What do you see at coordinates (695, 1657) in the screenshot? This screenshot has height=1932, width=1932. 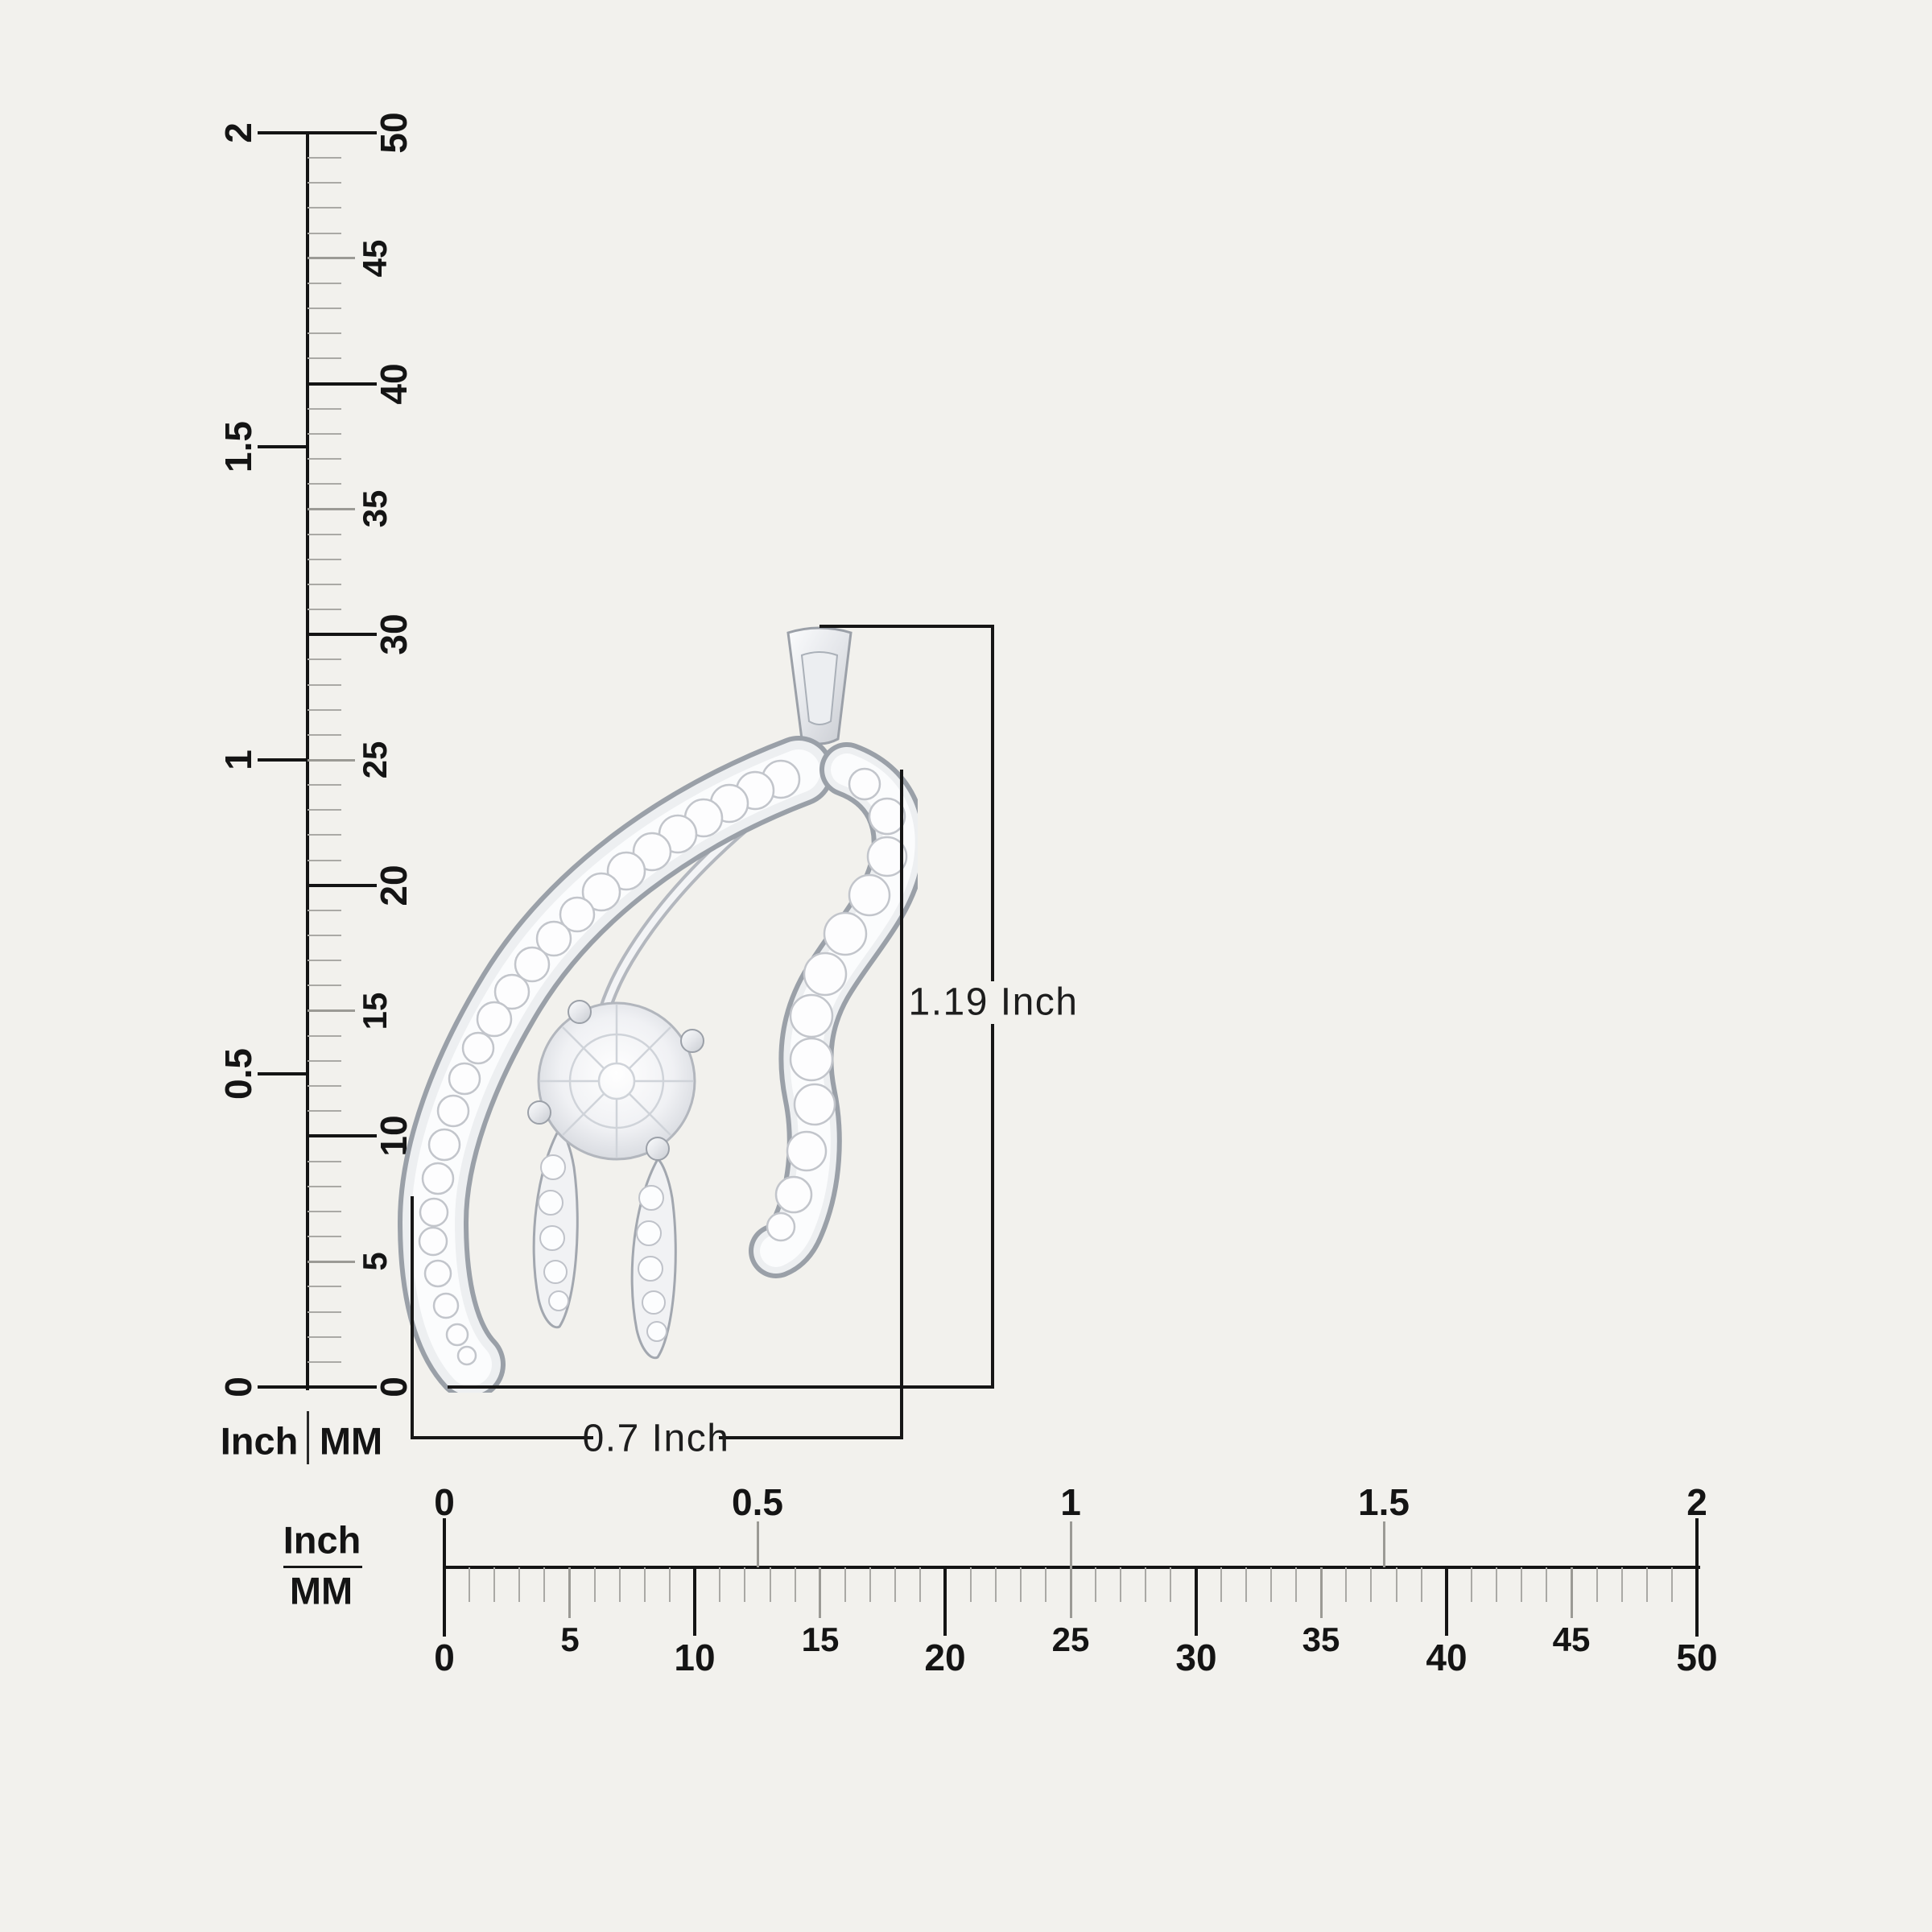 I see `mm-tick-label: 10` at bounding box center [695, 1657].